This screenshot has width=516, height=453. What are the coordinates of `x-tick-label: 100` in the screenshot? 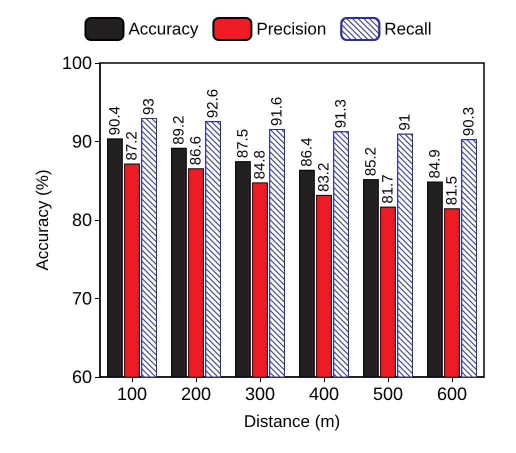 It's located at (132, 394).